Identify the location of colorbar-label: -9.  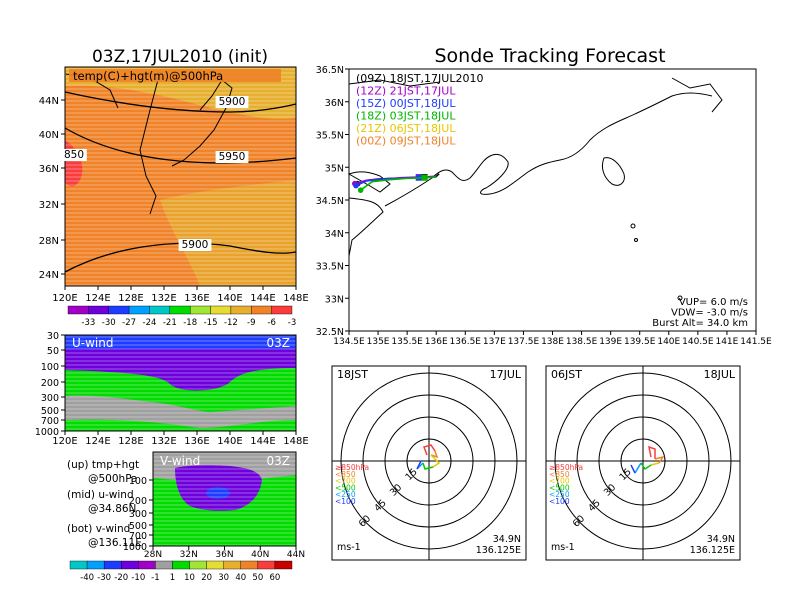
(251, 323).